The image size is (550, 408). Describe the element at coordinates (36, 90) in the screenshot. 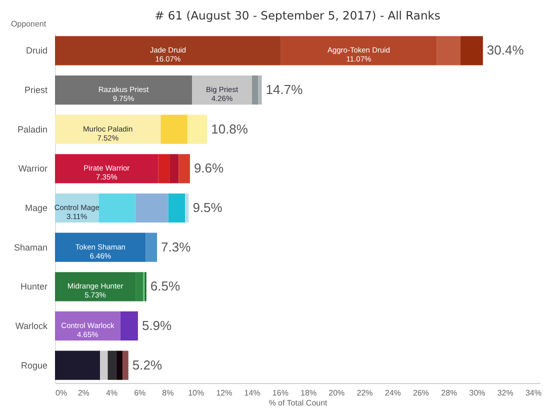

I see `y-tick-label: Priest` at that location.